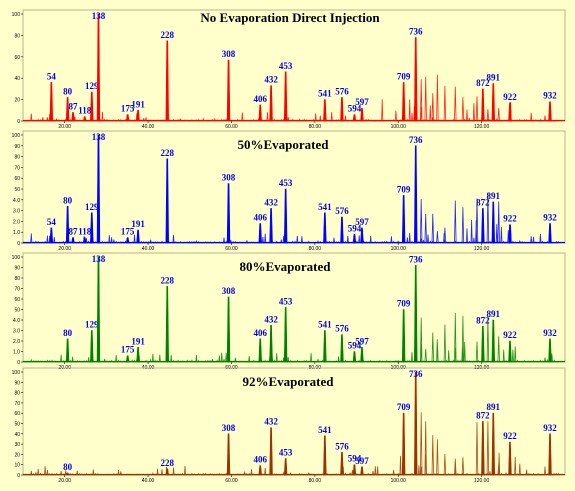 The height and width of the screenshot is (491, 575). I want to click on peak-label-709: 709, so click(404, 189).